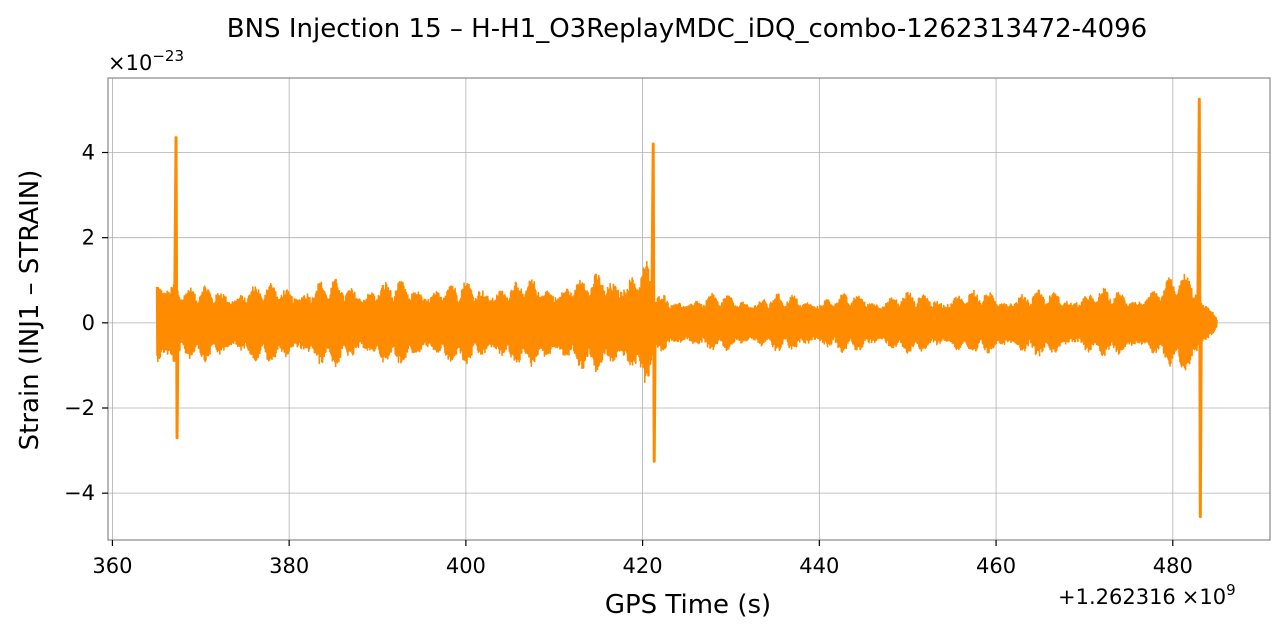 The image size is (1284, 633). I want to click on x-offset-prefix: +1.262316, so click(1117, 597).